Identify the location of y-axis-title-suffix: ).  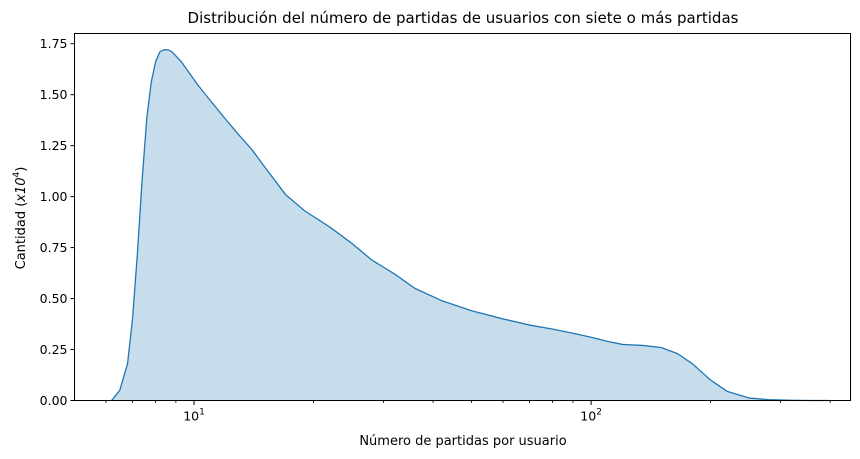
(21, 169).